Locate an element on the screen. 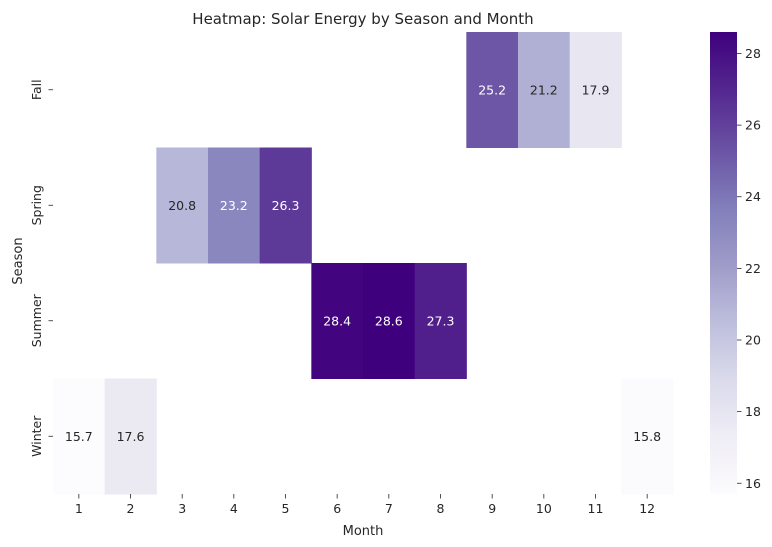 The image size is (772, 547). colorbar-tick-label: 16 is located at coordinates (753, 483).